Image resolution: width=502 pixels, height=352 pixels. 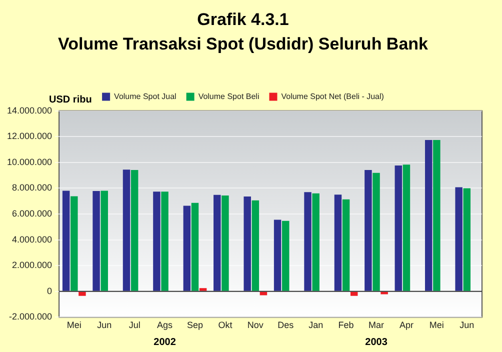 What do you see at coordinates (286, 325) in the screenshot?
I see `x-tick-label: Des` at bounding box center [286, 325].